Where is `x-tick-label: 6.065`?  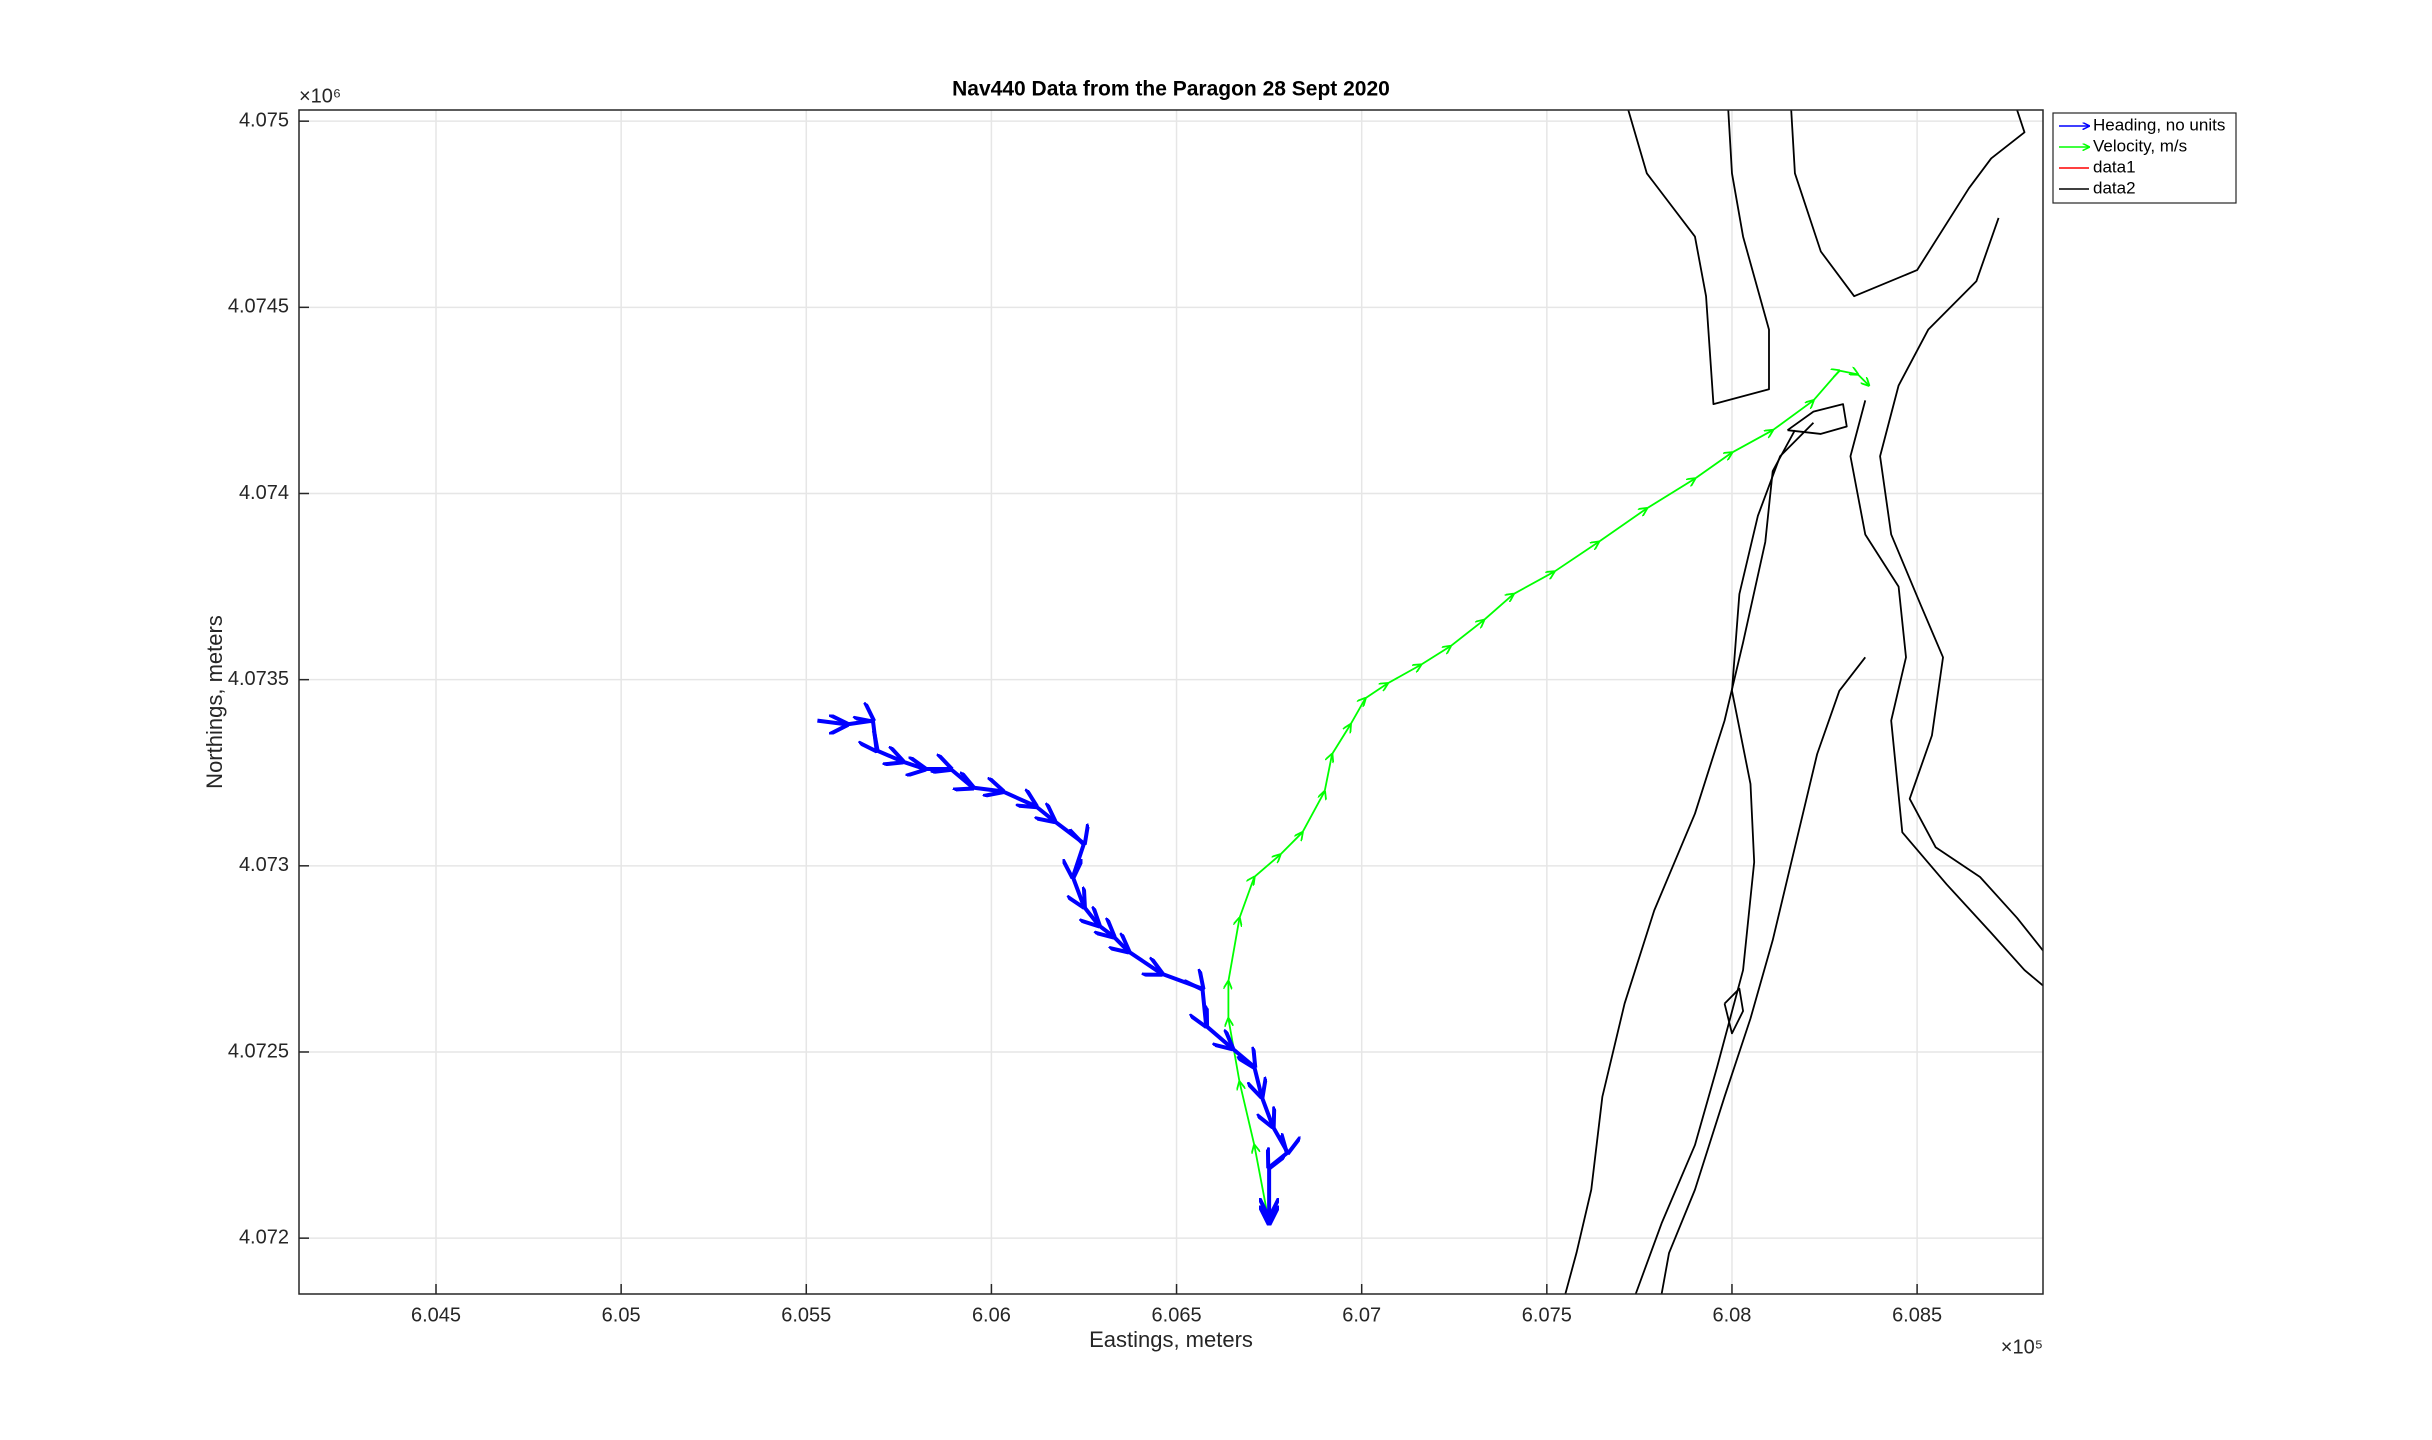
x-tick-label: 6.065 is located at coordinates (1177, 1315).